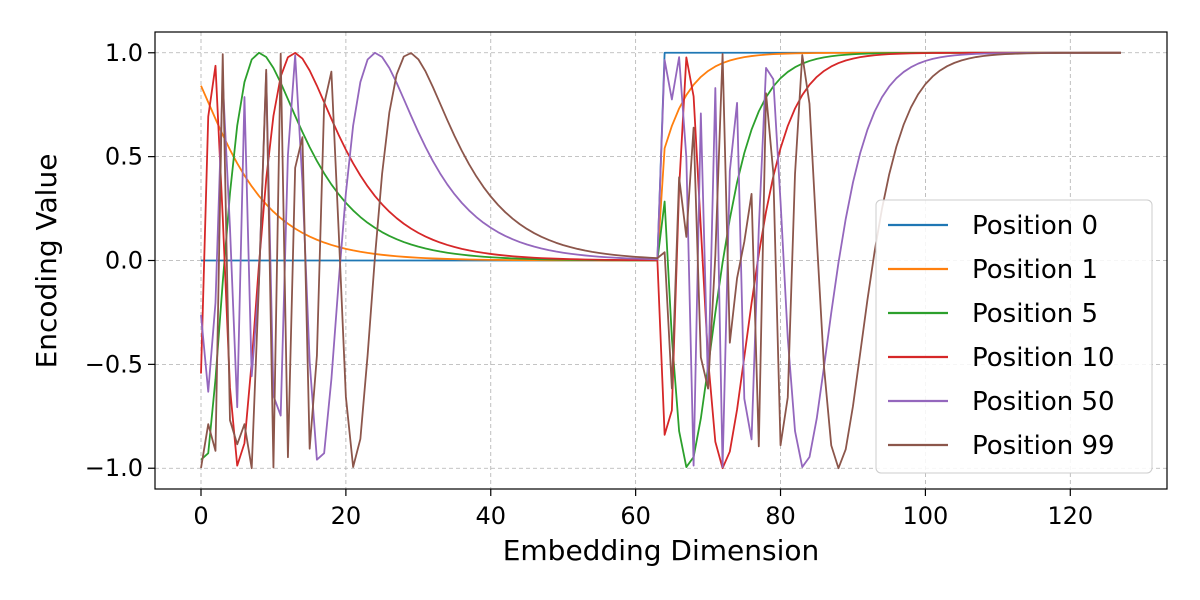  What do you see at coordinates (490, 516) in the screenshot?
I see `x-tick-label: 40` at bounding box center [490, 516].